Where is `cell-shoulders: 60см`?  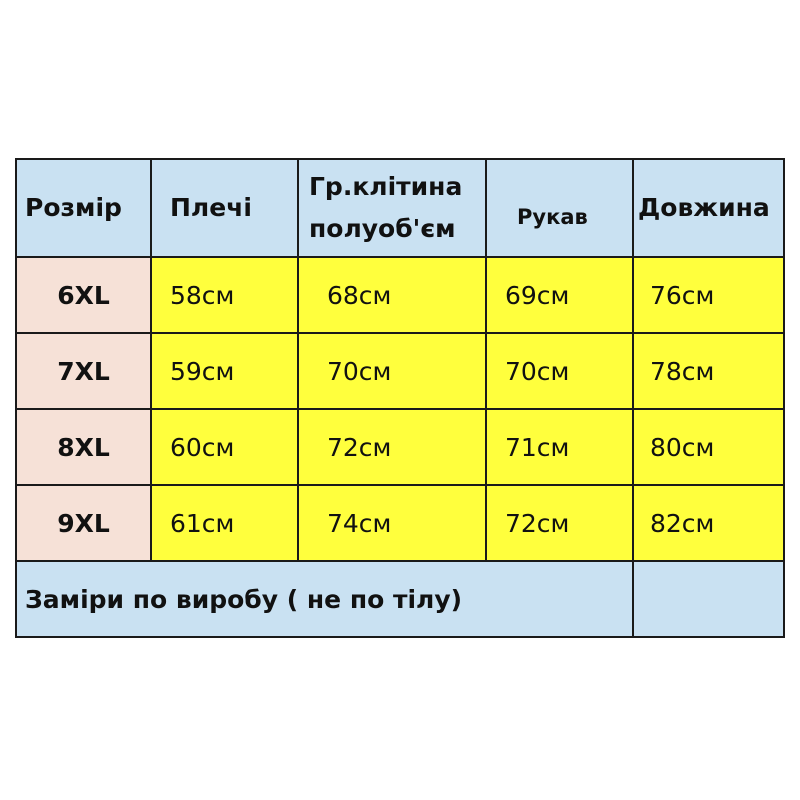 cell-shoulders: 60см is located at coordinates (225, 448).